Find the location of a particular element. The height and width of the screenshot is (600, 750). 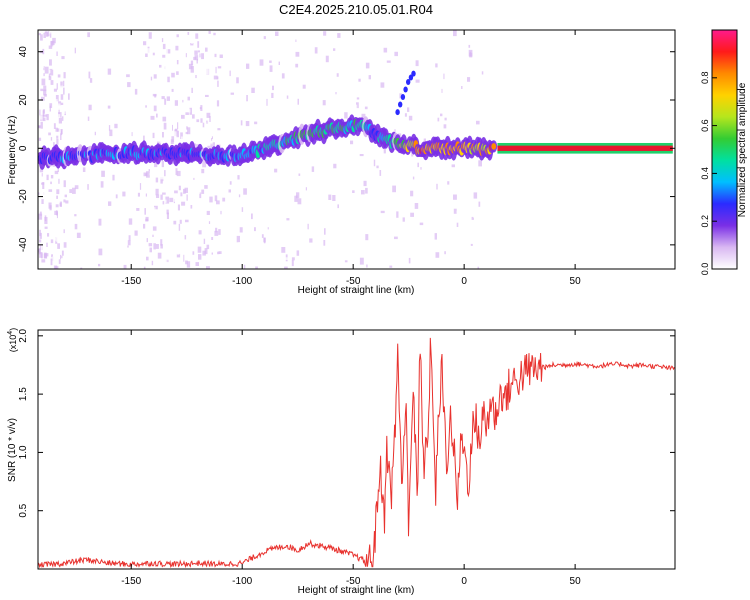

colorbar-ticks: 0.0 0.2 0.4 0.6 0.8 is located at coordinates (708, 173).